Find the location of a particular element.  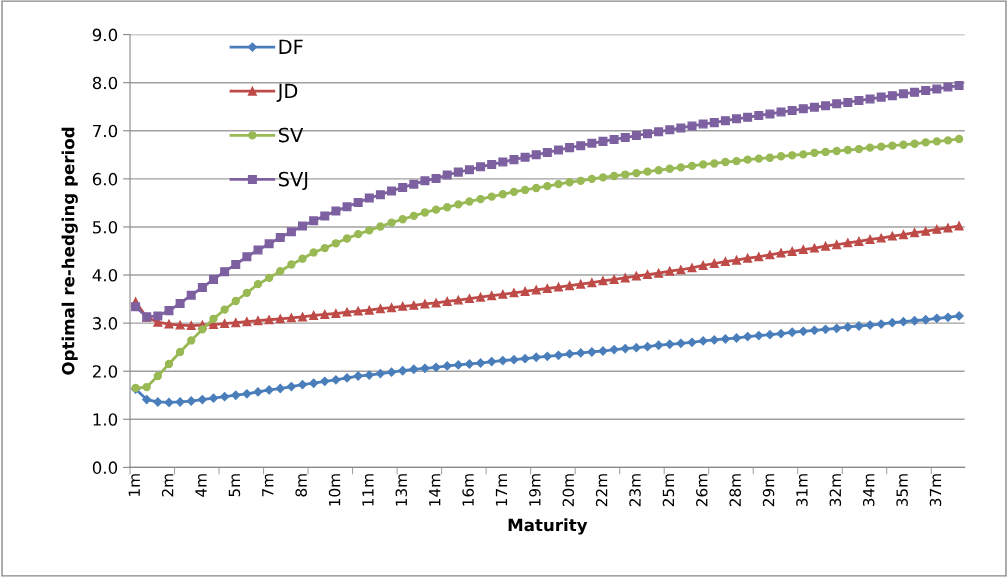

y-tick-label: 0.0 is located at coordinates (105, 467).